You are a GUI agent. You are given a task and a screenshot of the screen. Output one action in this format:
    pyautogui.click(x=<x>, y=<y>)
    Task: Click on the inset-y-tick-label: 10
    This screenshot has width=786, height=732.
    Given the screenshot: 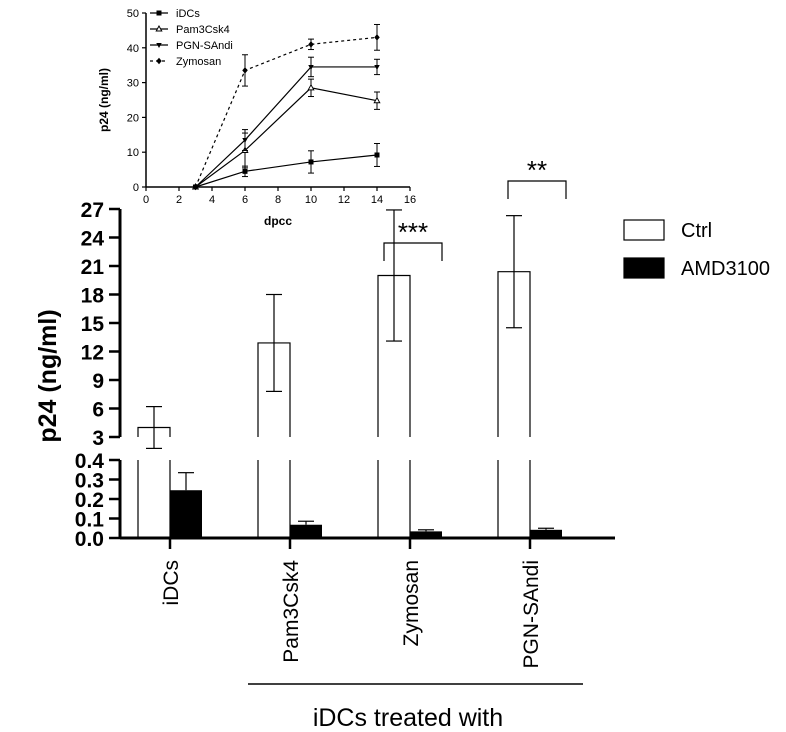 What is the action you would take?
    pyautogui.click(x=133, y=153)
    